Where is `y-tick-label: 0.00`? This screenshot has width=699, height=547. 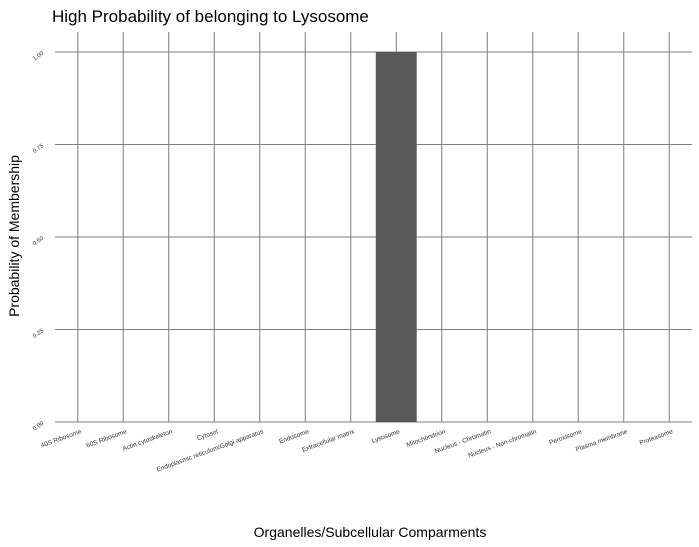 y-tick-label: 0.00 is located at coordinates (39, 426).